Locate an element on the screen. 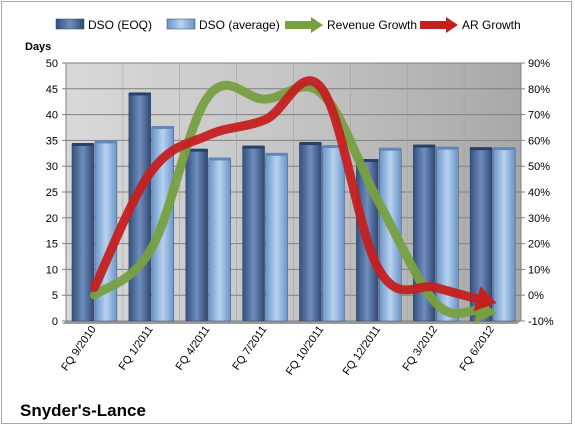 This screenshot has height=427, width=575. y-tick-label: 30 is located at coordinates (52, 167).